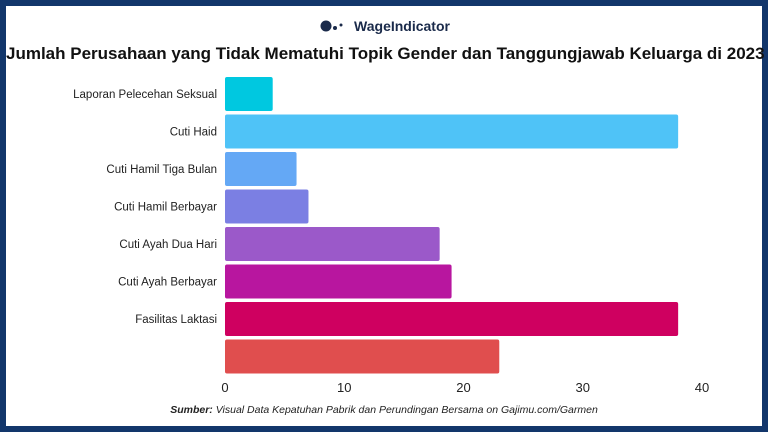 Image resolution: width=768 pixels, height=432 pixels. Describe the element at coordinates (167, 283) in the screenshot. I see `category-label-5: Cuti Ayah Berbayar` at that location.